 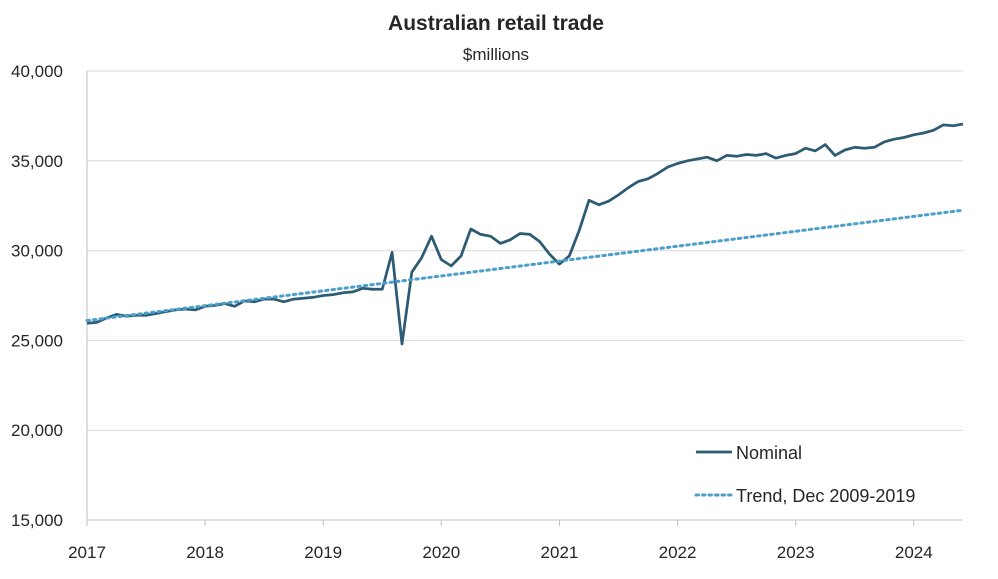 I want to click on y-tick-label: 30,000, so click(x=37, y=251).